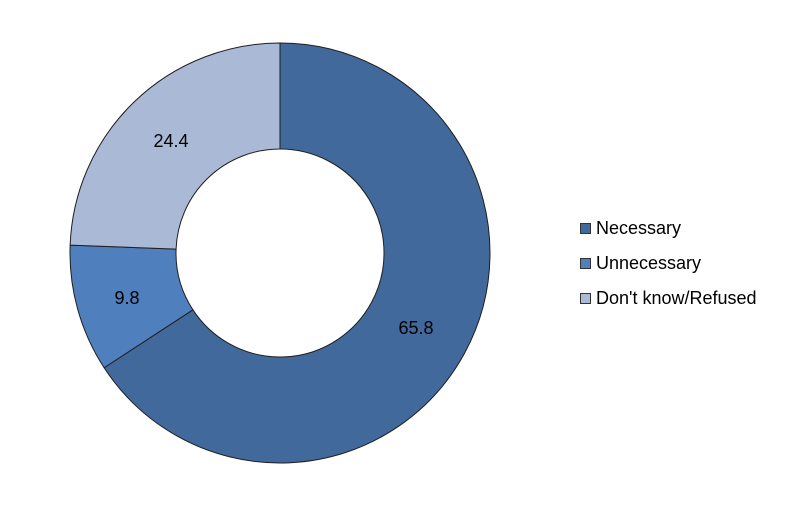 This screenshot has height=522, width=804. Describe the element at coordinates (676, 298) in the screenshot. I see `legend-label-dont-know-refused: Don't know/Refused` at that location.